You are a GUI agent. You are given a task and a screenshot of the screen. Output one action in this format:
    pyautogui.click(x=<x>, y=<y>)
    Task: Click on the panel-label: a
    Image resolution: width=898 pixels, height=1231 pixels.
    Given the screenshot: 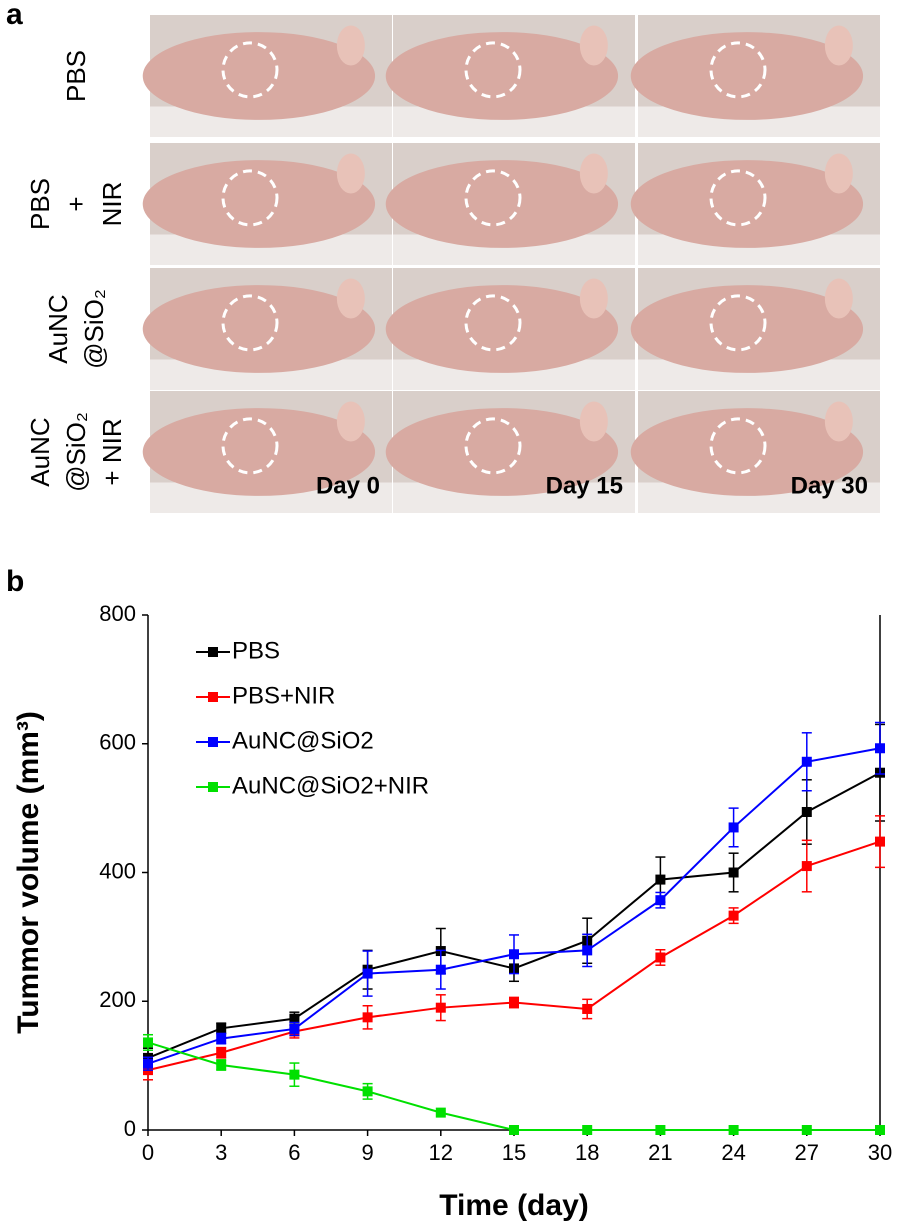 What is the action you would take?
    pyautogui.click(x=14, y=15)
    